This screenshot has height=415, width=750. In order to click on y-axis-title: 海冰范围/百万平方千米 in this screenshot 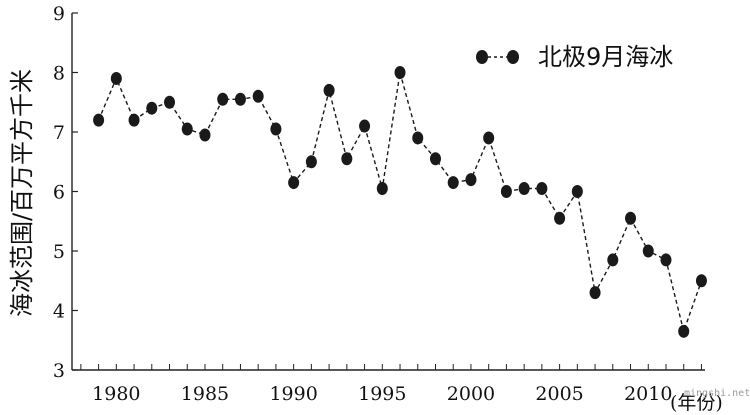, I will do `click(22, 193)`.